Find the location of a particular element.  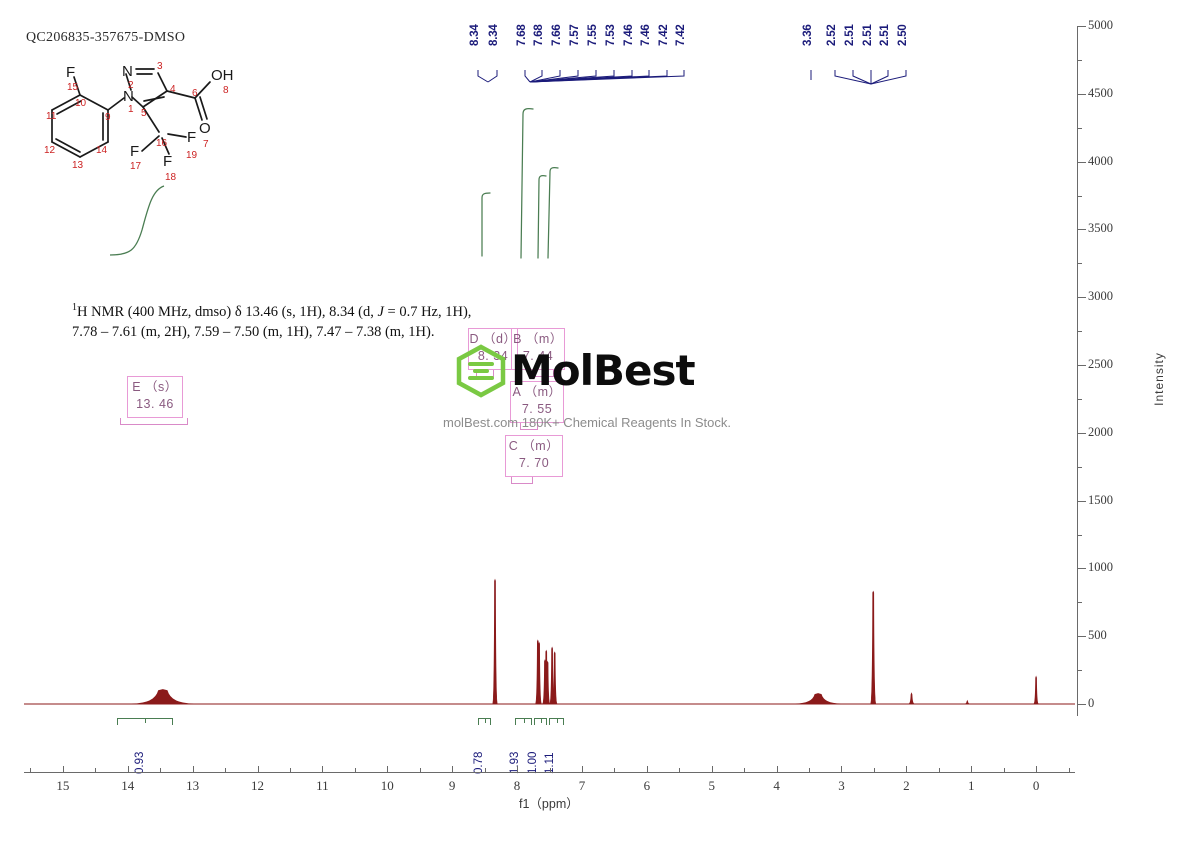

atom-number-18: 18 is located at coordinates (171, 177).